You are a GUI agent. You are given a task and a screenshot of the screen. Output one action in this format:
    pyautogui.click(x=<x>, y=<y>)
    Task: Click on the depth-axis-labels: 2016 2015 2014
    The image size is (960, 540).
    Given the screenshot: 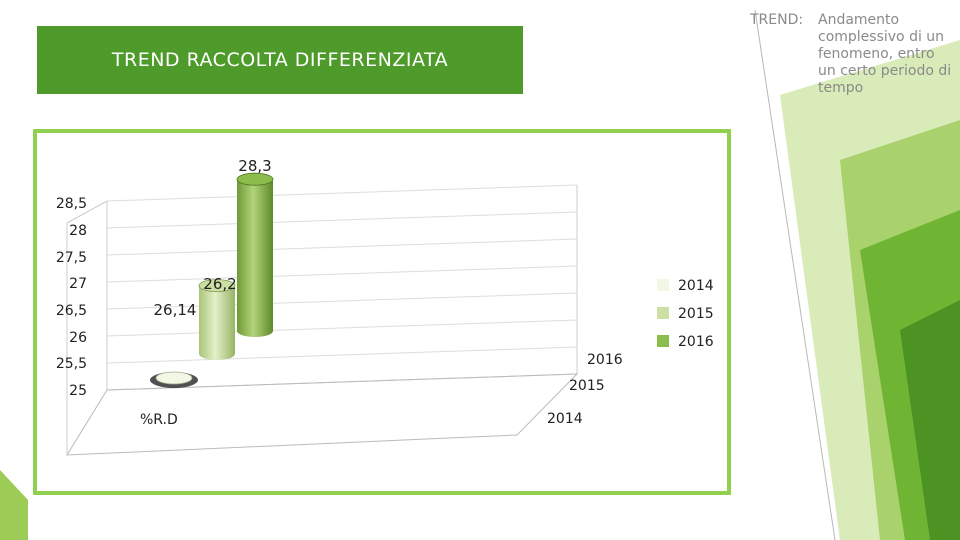 What is the action you would take?
    pyautogui.click(x=585, y=389)
    